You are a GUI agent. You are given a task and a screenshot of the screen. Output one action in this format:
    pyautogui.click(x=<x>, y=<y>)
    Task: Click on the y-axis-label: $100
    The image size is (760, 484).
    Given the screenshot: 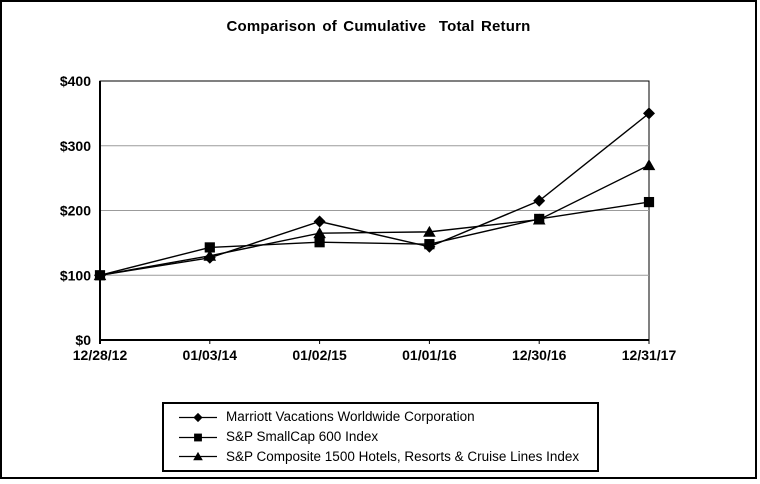 What is the action you would take?
    pyautogui.click(x=75, y=275)
    